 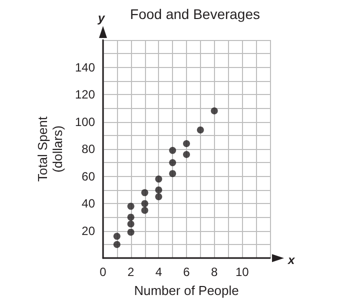 What do you see at coordinates (85, 67) in the screenshot?
I see `y-tick-label: 140` at bounding box center [85, 67].